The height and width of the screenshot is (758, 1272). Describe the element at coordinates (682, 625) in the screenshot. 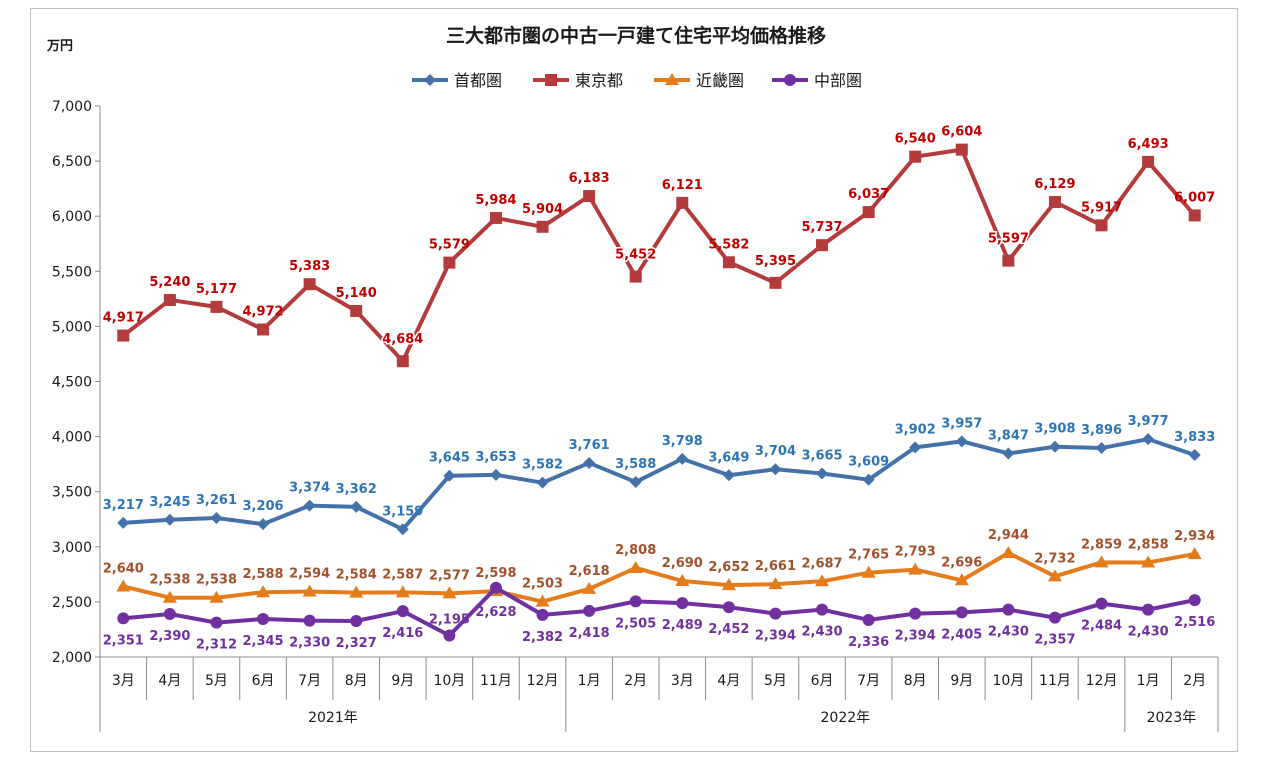

I see `data-label-中部圏: 2,489` at that location.